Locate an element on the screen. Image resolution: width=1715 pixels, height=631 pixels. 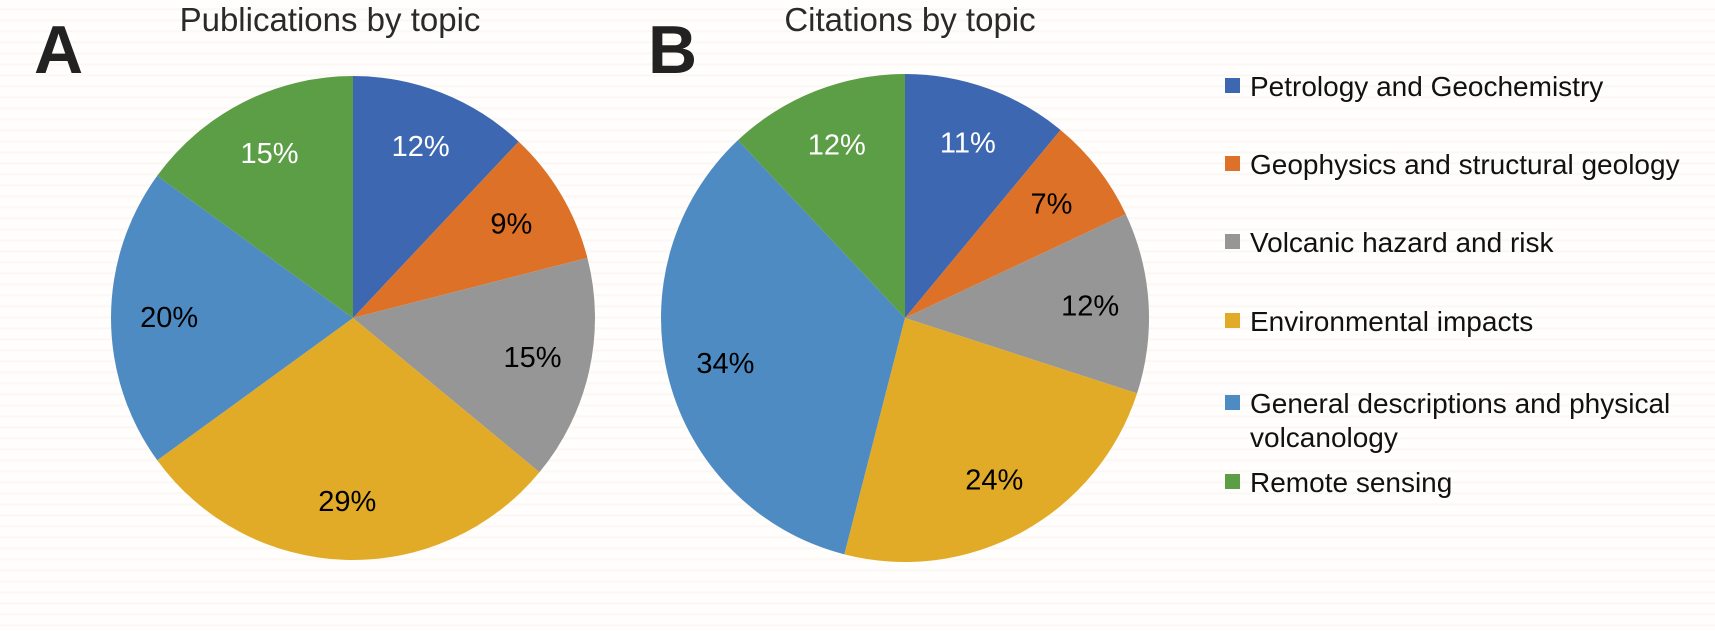
legend-label: Geophysics and structural geology is located at coordinates (1465, 164).